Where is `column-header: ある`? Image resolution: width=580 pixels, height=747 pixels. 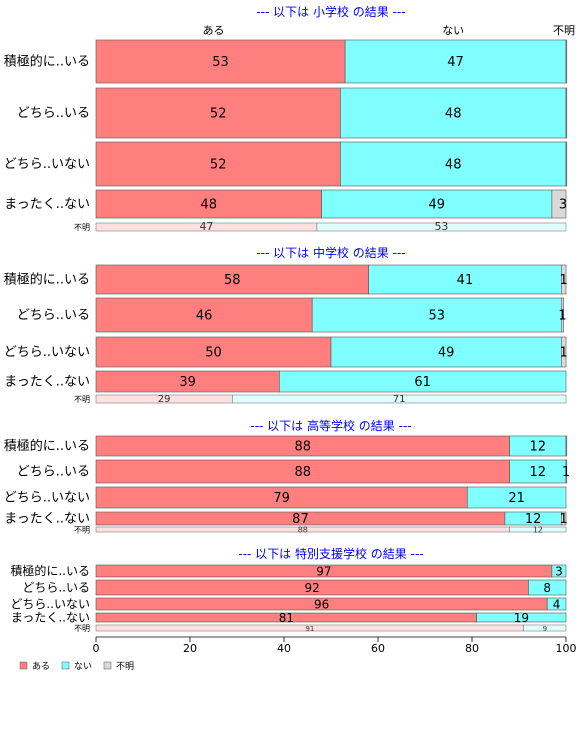
column-header: ある is located at coordinates (214, 30).